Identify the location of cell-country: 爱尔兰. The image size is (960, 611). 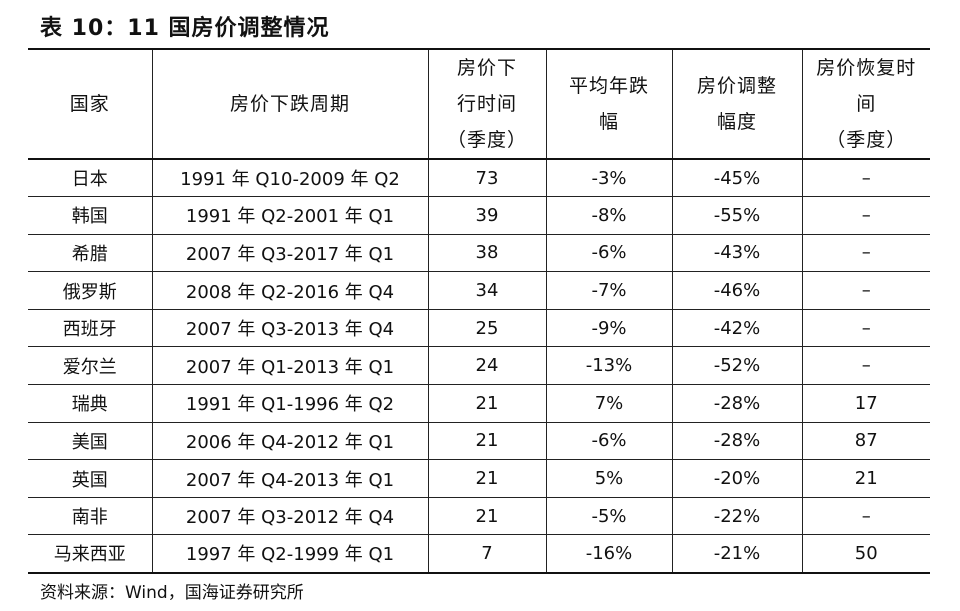
(90, 366).